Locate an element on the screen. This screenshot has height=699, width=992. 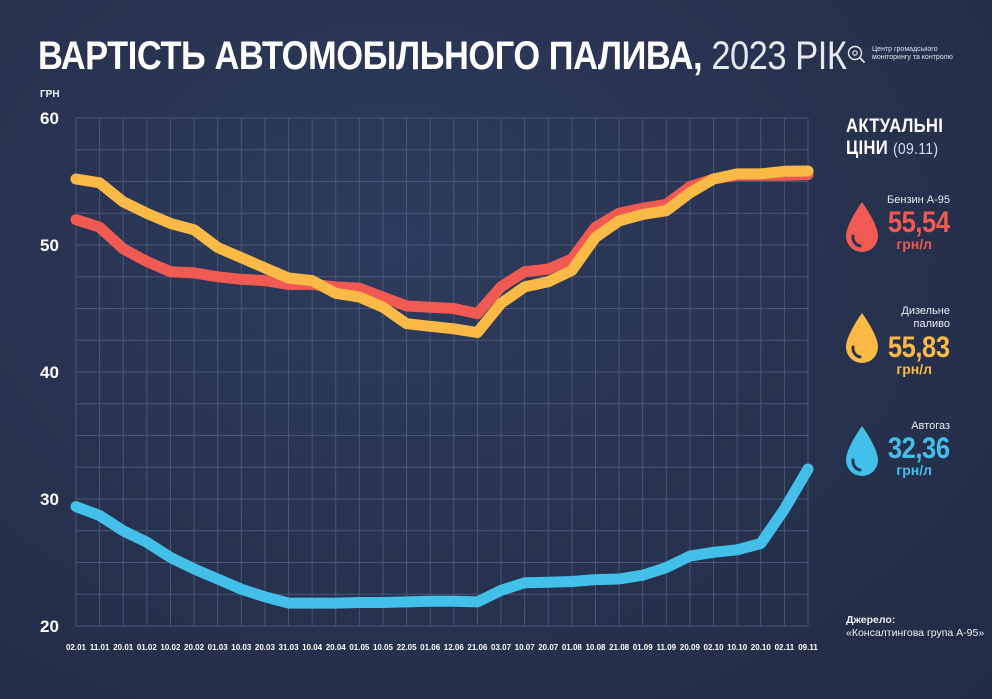
y-axis-ticks: 20 30 40 50 60 is located at coordinates (49, 372).